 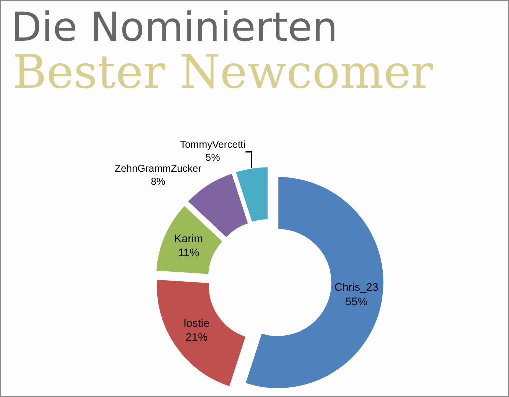 What do you see at coordinates (158, 170) in the screenshot?
I see `slice-label: ZehnGrammZucker` at bounding box center [158, 170].